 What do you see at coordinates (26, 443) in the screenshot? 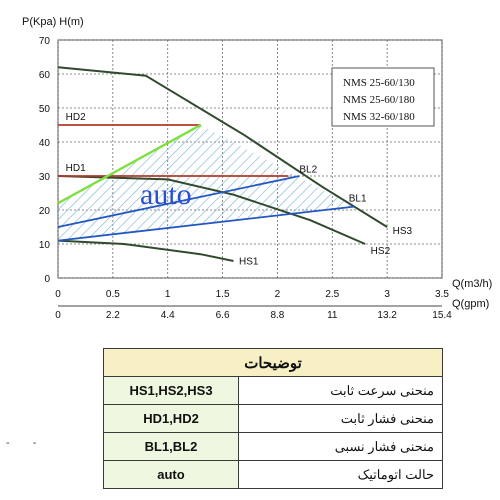
I see `stray-marks: - -` at bounding box center [26, 443].